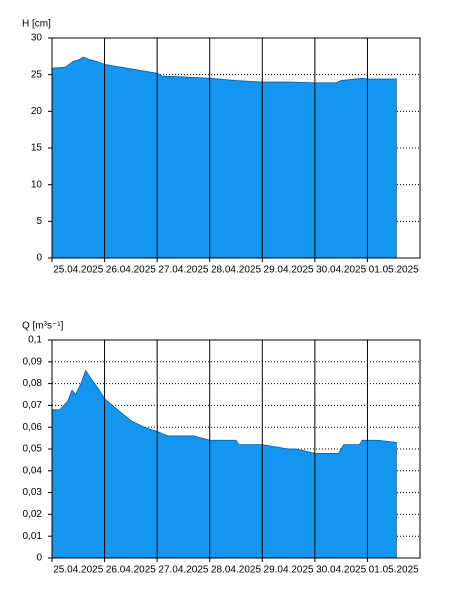  I want to click on y-tick-label: 0,01, so click(33, 536).